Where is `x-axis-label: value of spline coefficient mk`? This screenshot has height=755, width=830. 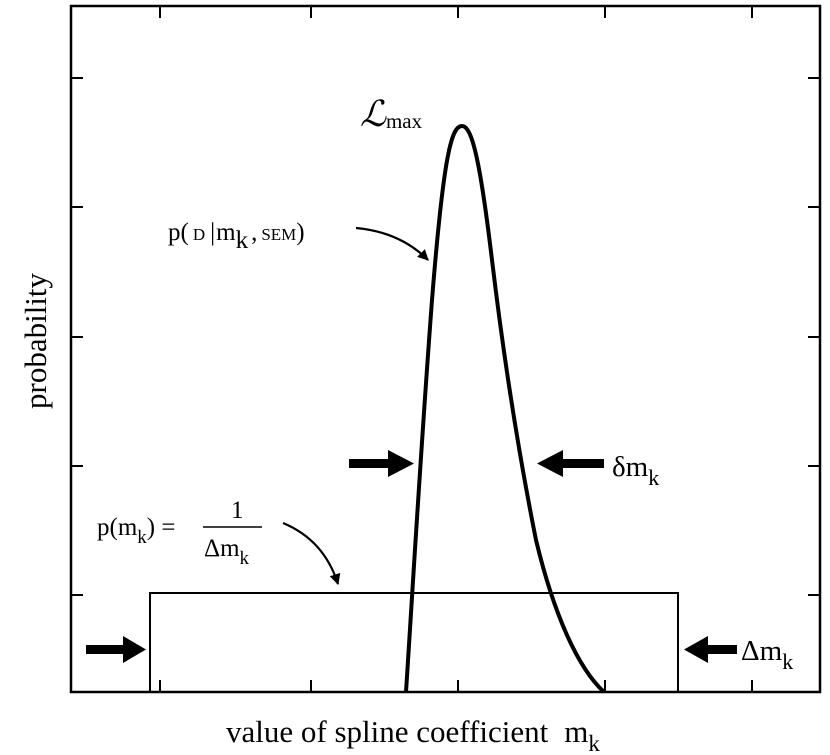 x-axis-label: value of spline coefficient mk is located at coordinates (413, 734).